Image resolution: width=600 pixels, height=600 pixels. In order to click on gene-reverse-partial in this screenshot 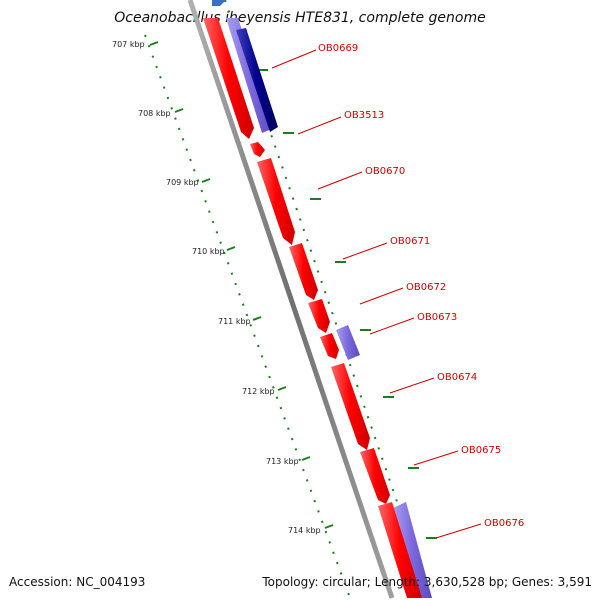, I will do `click(219, 3)`.